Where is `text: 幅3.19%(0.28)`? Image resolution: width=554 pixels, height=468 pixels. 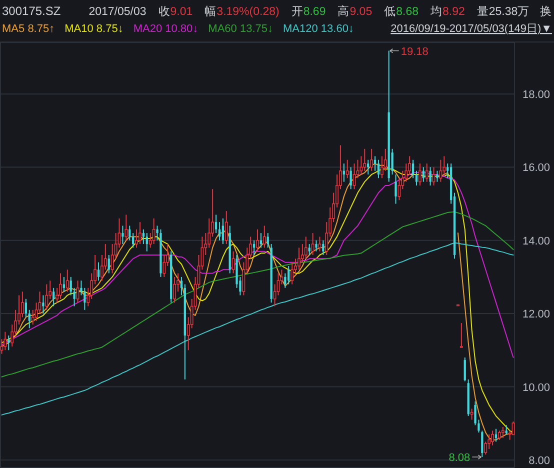
text: 幅3.19%(0.28) is located at coordinates (242, 11).